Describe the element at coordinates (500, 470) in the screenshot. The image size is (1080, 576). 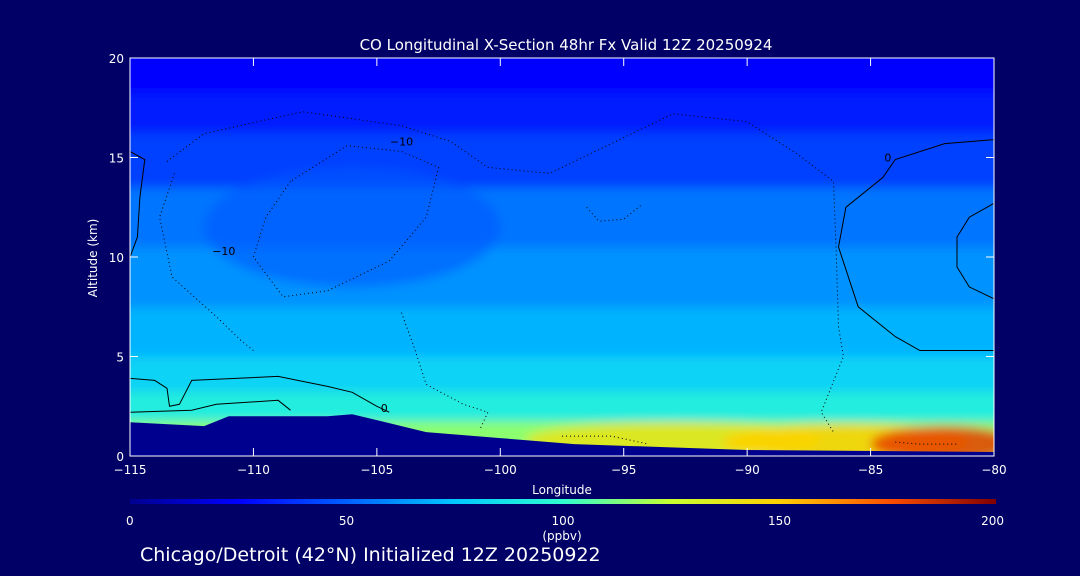
I see `x-tick-label: −100` at that location.